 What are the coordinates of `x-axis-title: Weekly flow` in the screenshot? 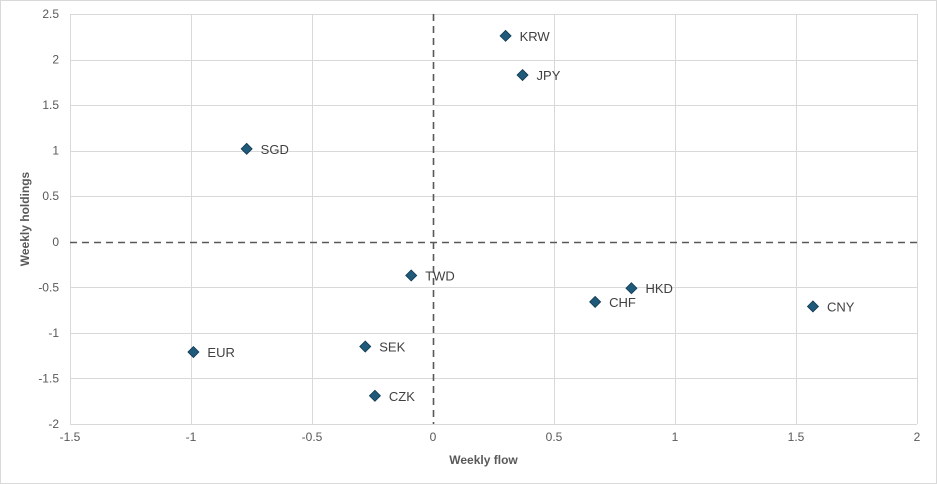 It's located at (483, 460).